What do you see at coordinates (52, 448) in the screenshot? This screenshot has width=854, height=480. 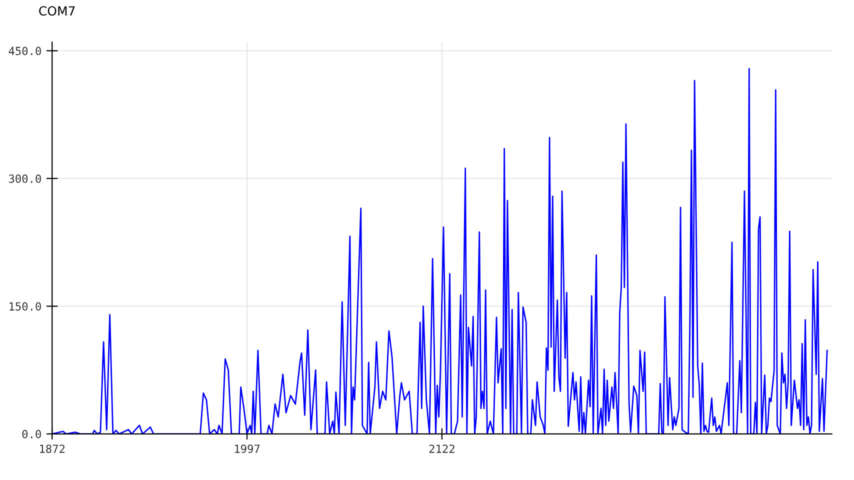 I see `x-tick-label: 1872` at bounding box center [52, 448].